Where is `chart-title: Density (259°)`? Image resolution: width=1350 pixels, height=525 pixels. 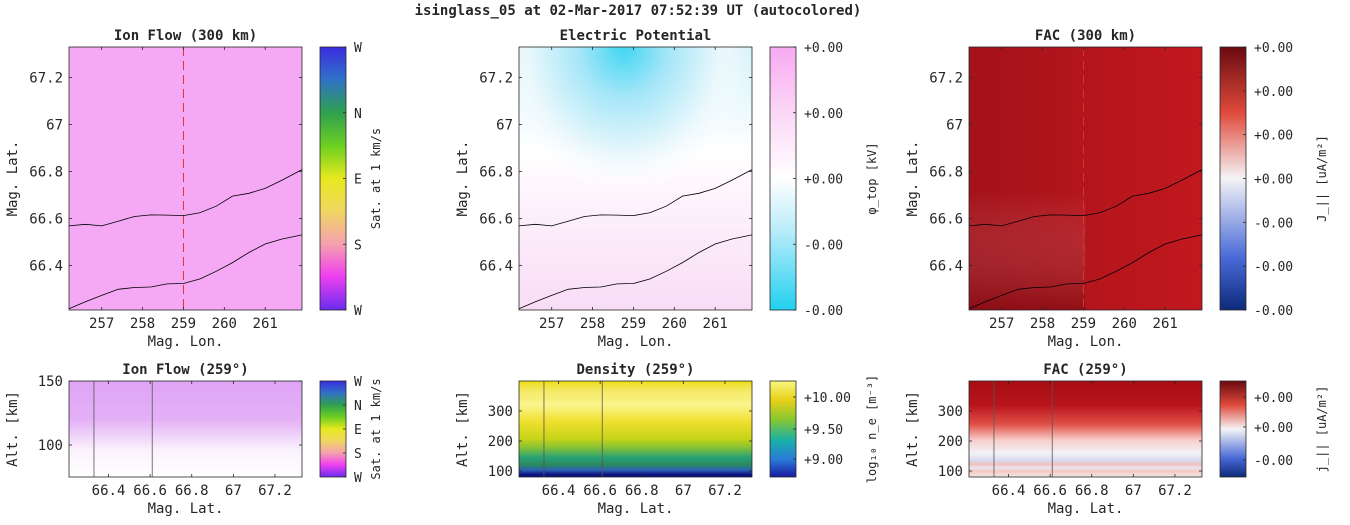
chart-title: Density (259°) is located at coordinates (635, 370).